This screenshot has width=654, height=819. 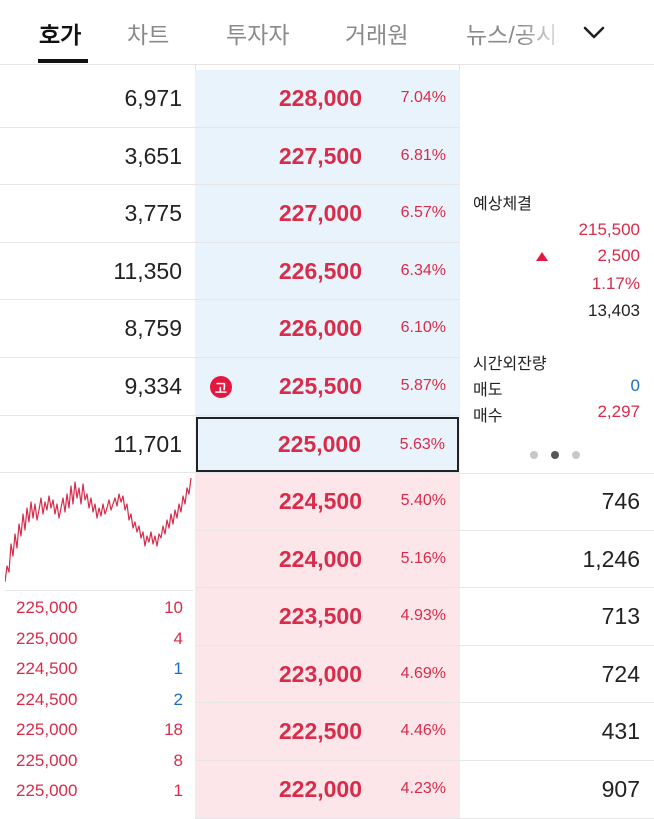 I want to click on bid-quantity: 1,246, so click(x=557, y=560).